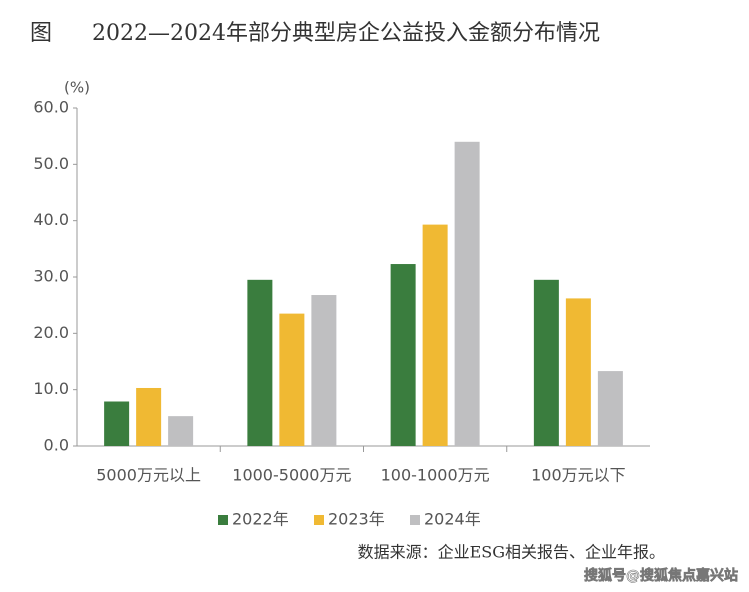  Describe the element at coordinates (56, 445) in the screenshot. I see `y-tick-label: 0.0` at that location.